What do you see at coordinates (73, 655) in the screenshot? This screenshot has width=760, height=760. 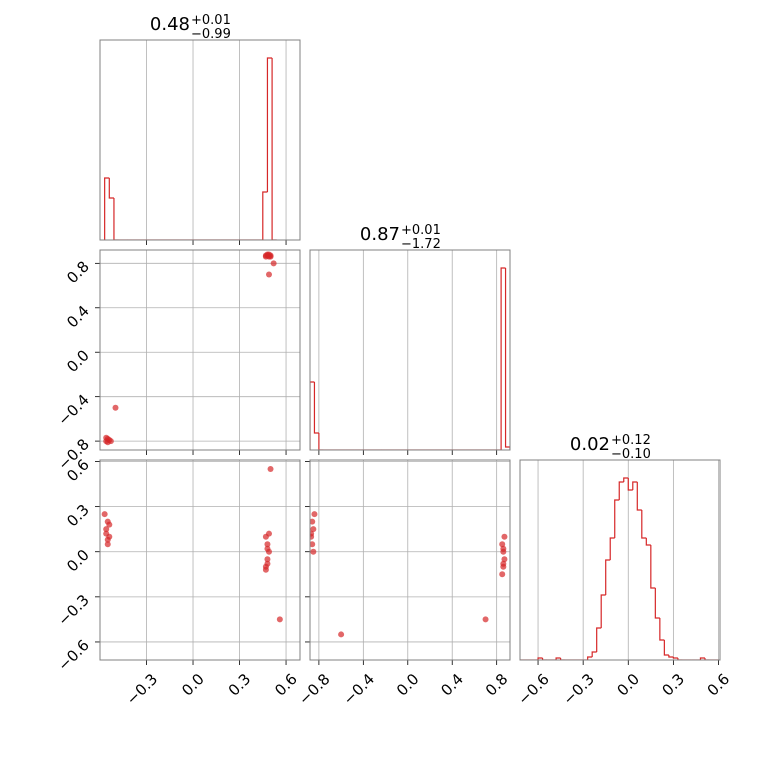 I see `y-tick-label: −0.6` at bounding box center [73, 655].